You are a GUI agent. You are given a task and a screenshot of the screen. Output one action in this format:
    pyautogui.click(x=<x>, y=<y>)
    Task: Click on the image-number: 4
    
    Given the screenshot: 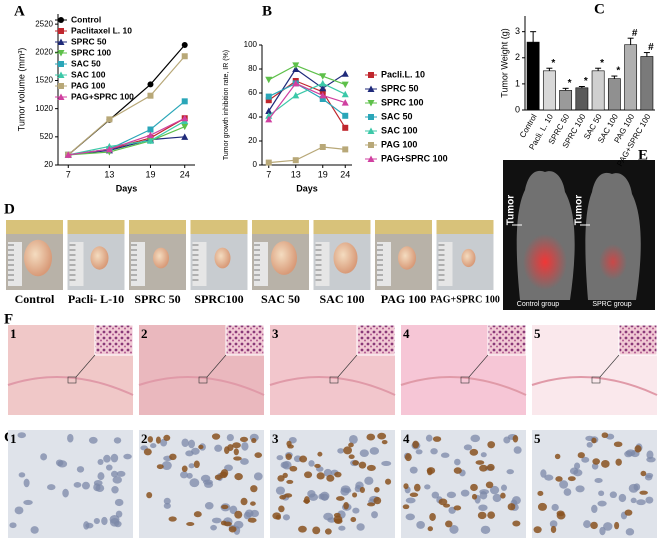 What is the action you would take?
    pyautogui.click(x=406, y=333)
    